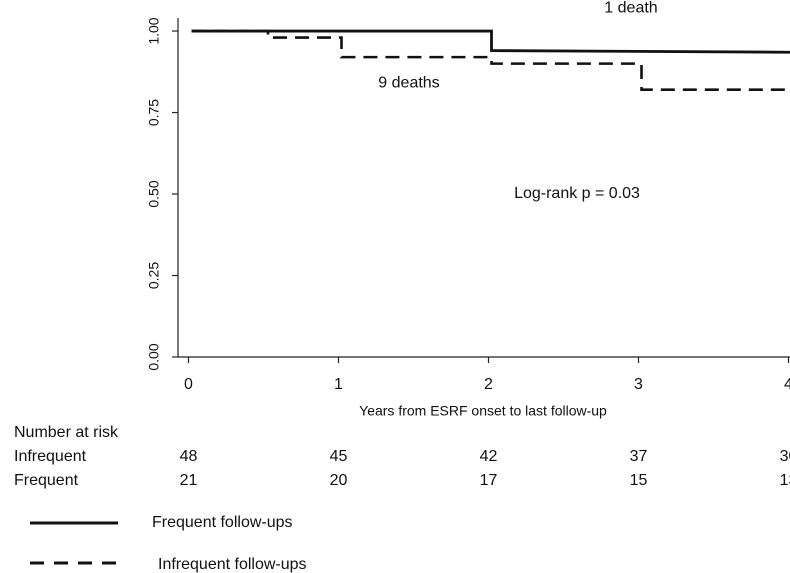 The width and height of the screenshot is (790, 573). I want to click on y-tick-label: 0.25, so click(154, 275).